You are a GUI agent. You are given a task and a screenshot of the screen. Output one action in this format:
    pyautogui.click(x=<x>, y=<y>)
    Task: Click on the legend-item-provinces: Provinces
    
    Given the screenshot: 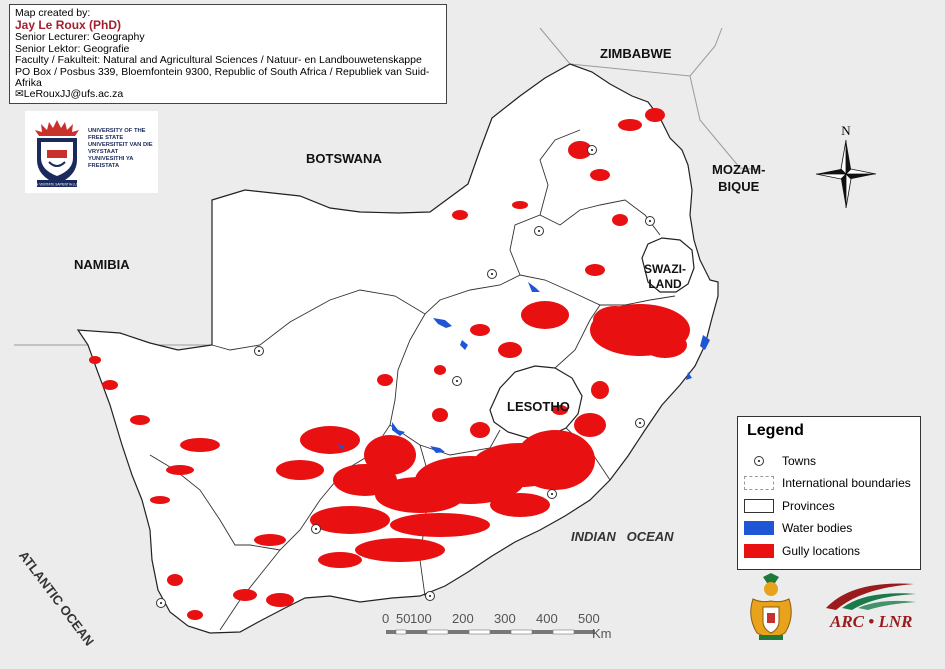 What is the action you would take?
    pyautogui.click(x=789, y=506)
    